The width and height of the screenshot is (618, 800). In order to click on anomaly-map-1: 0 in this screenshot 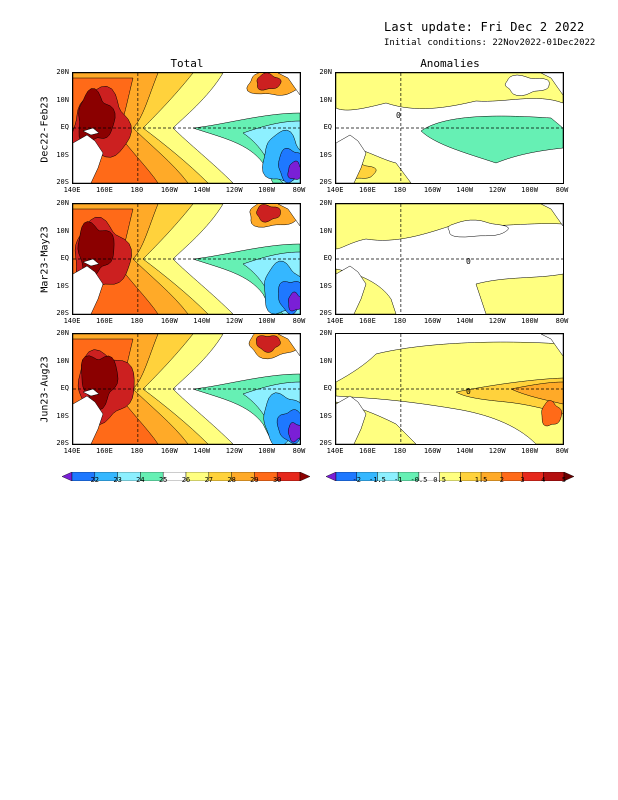, I will do `click(449, 128)`.